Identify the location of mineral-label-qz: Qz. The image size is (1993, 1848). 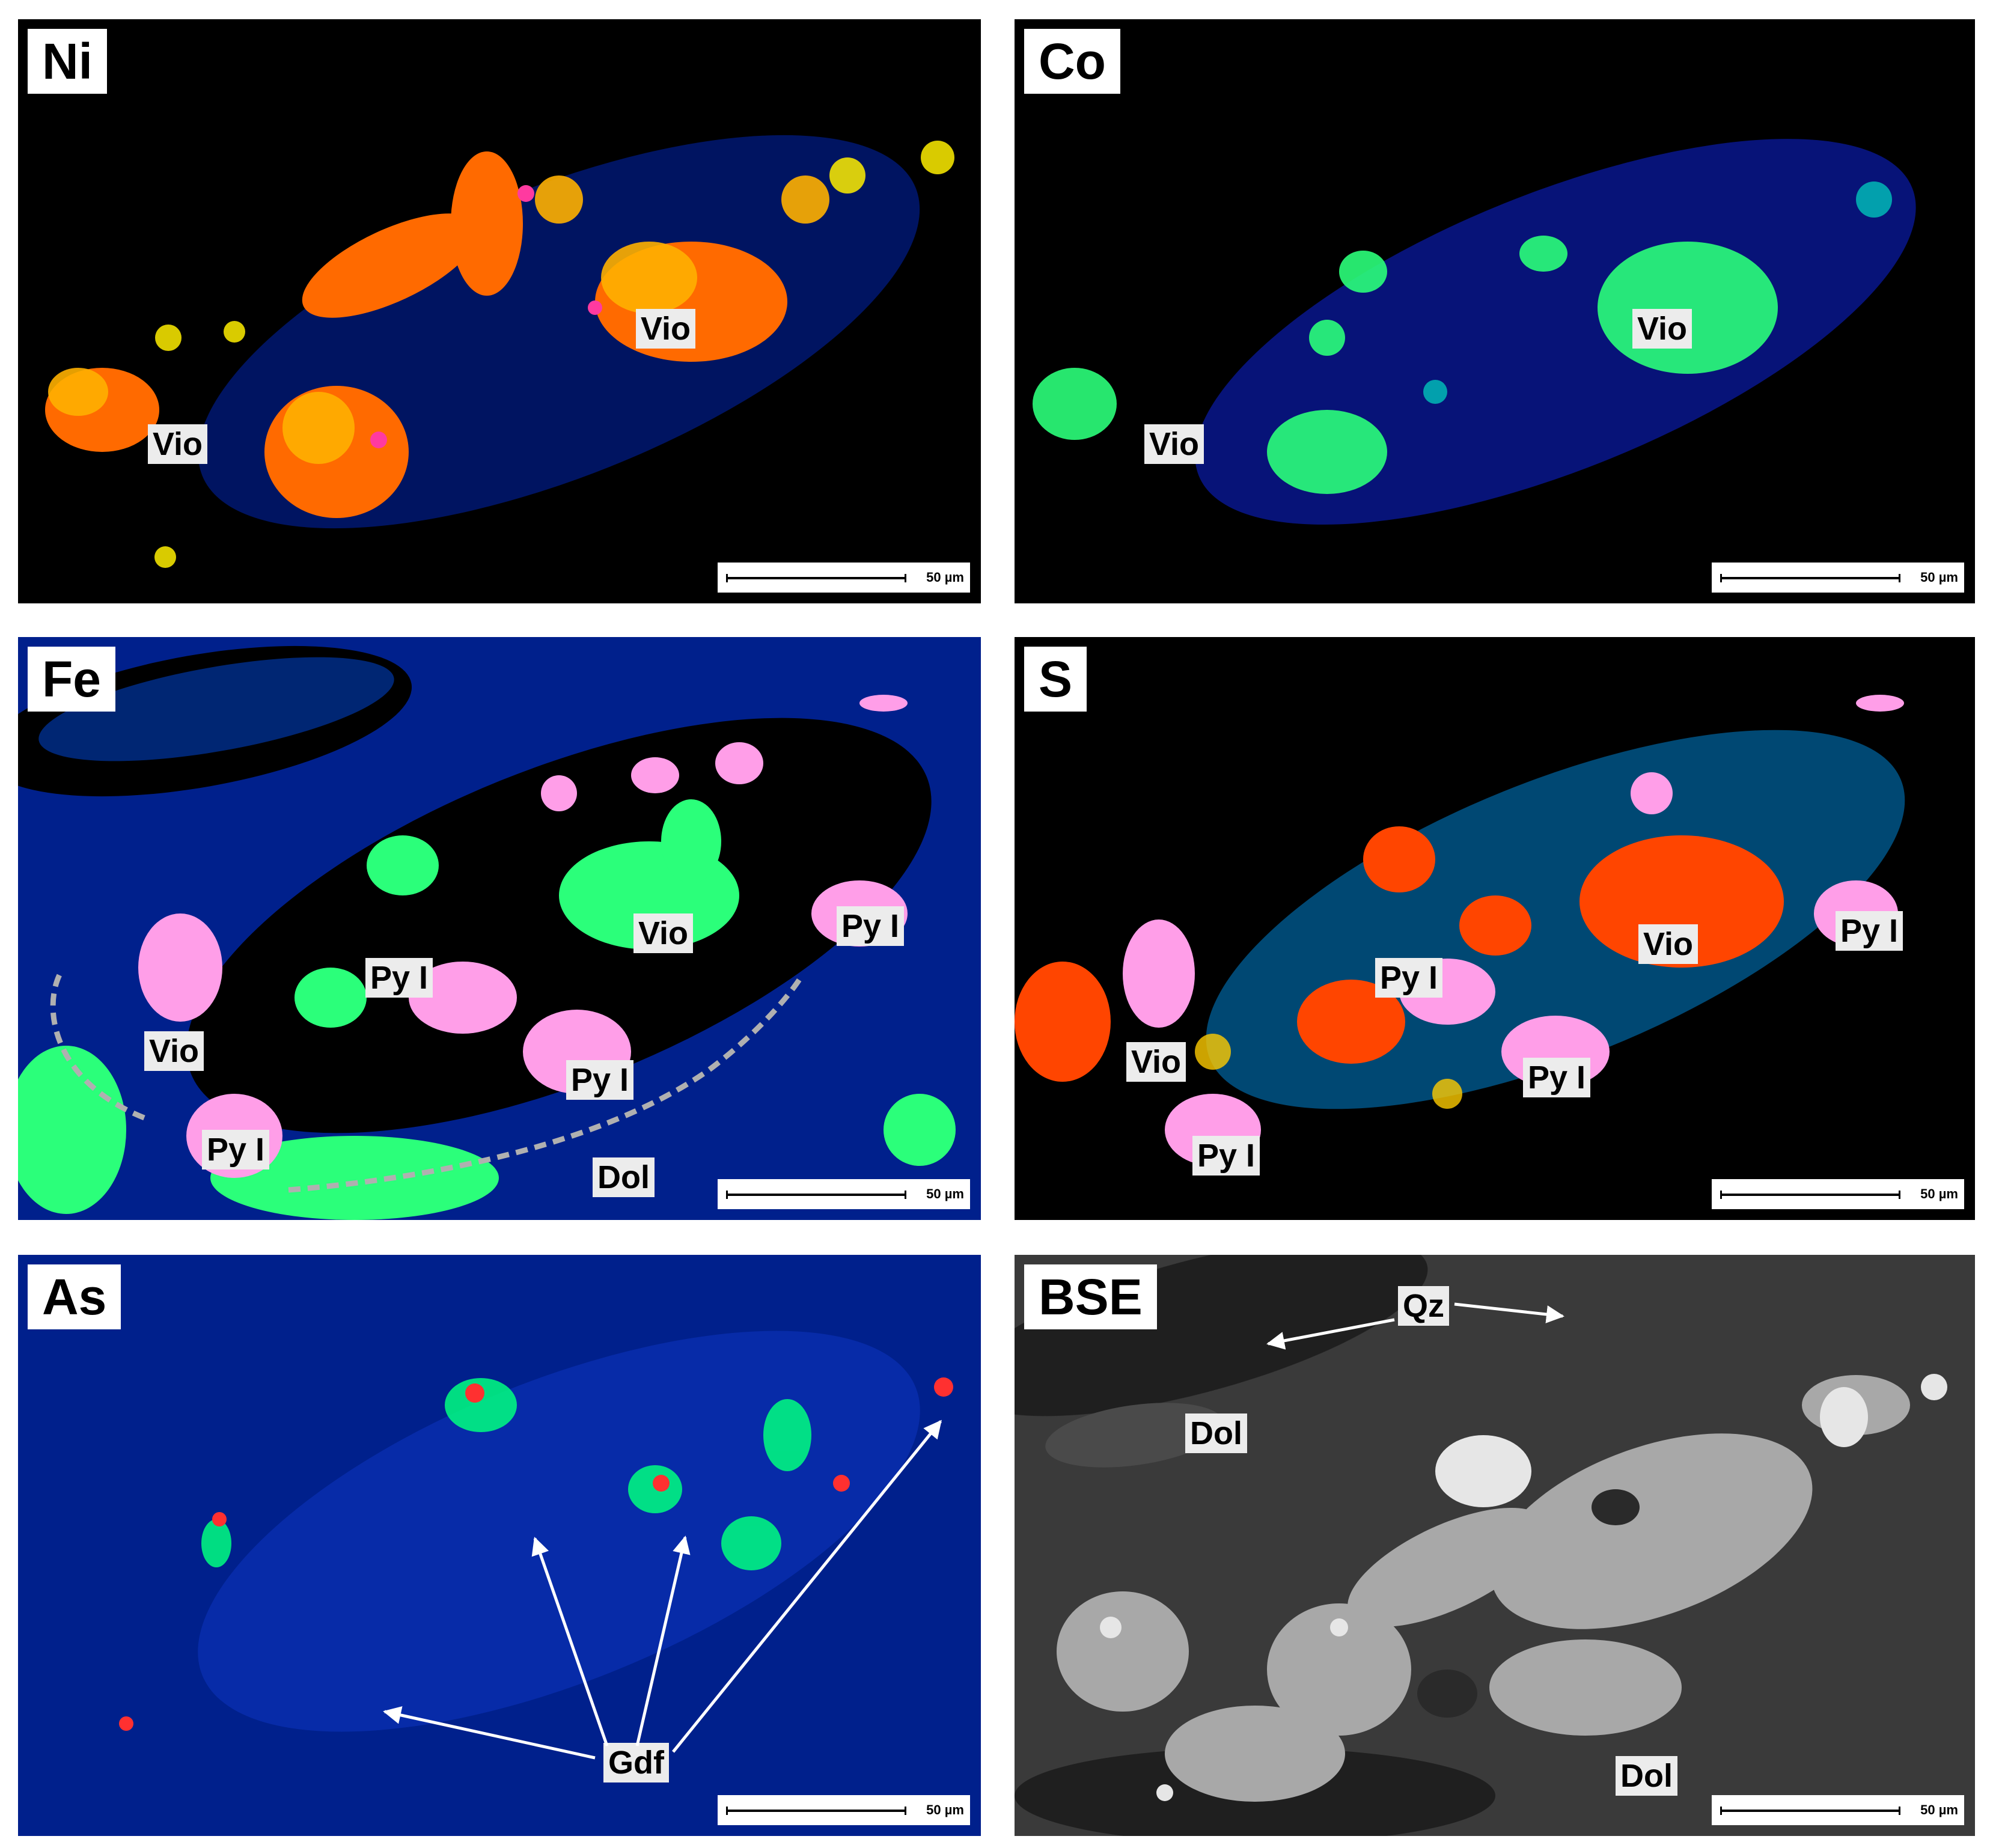
(1424, 1306).